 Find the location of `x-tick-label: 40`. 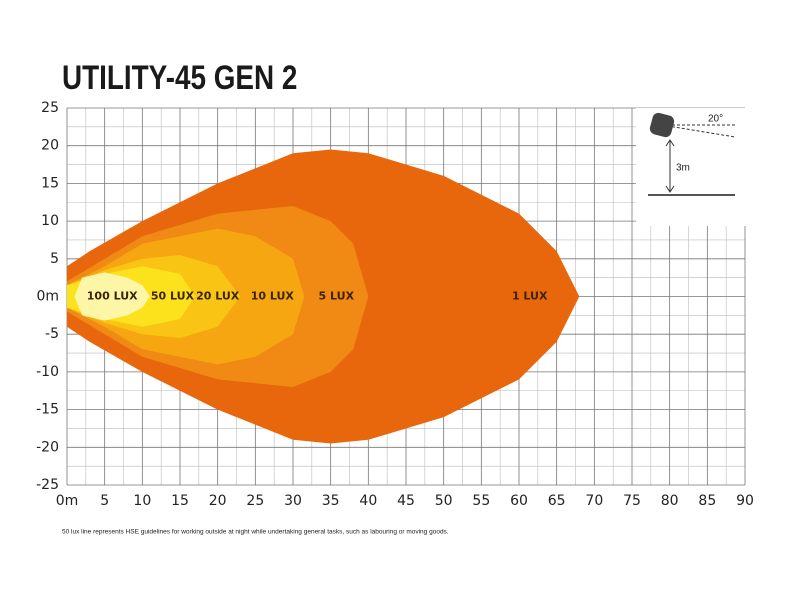

x-tick-label: 40 is located at coordinates (368, 501).